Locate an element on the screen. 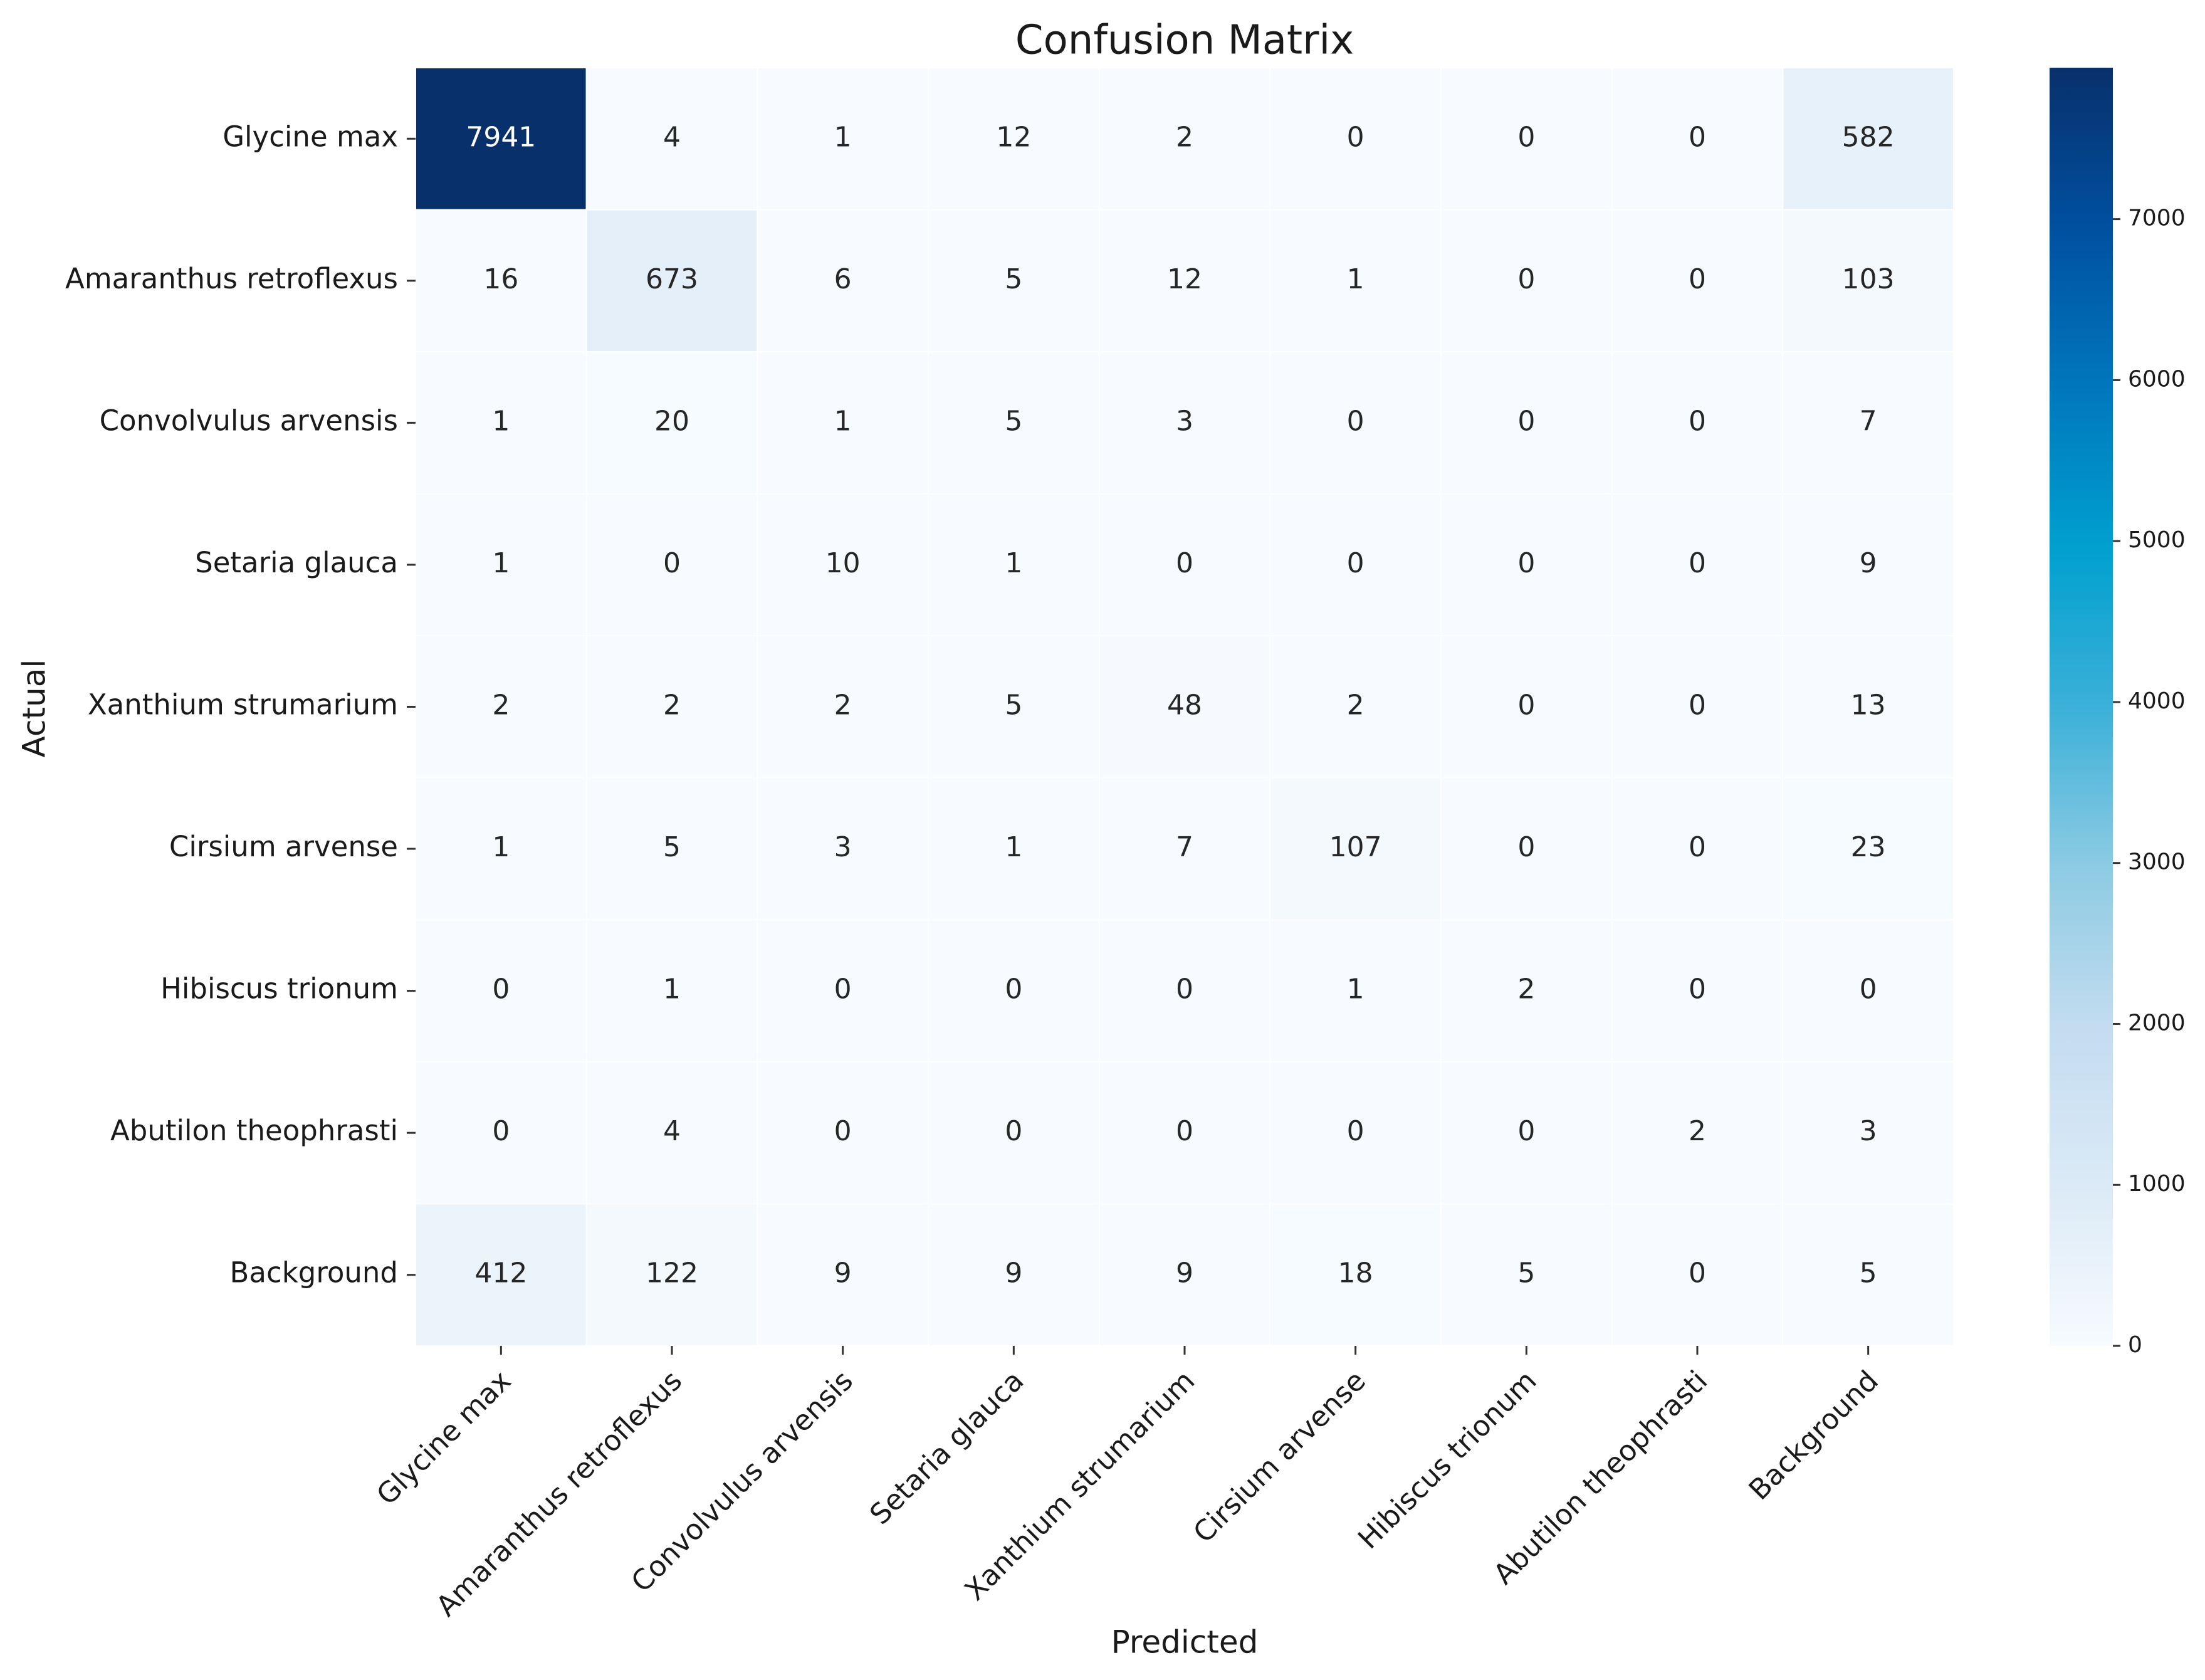 The image size is (2205, 1680). colorbar-tick-label: 2000 is located at coordinates (2157, 1023).